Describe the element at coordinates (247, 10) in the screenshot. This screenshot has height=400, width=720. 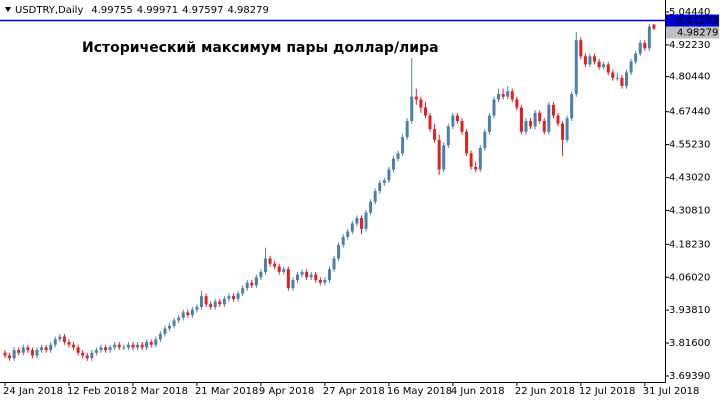
I see `header-price: 4.98279` at that location.